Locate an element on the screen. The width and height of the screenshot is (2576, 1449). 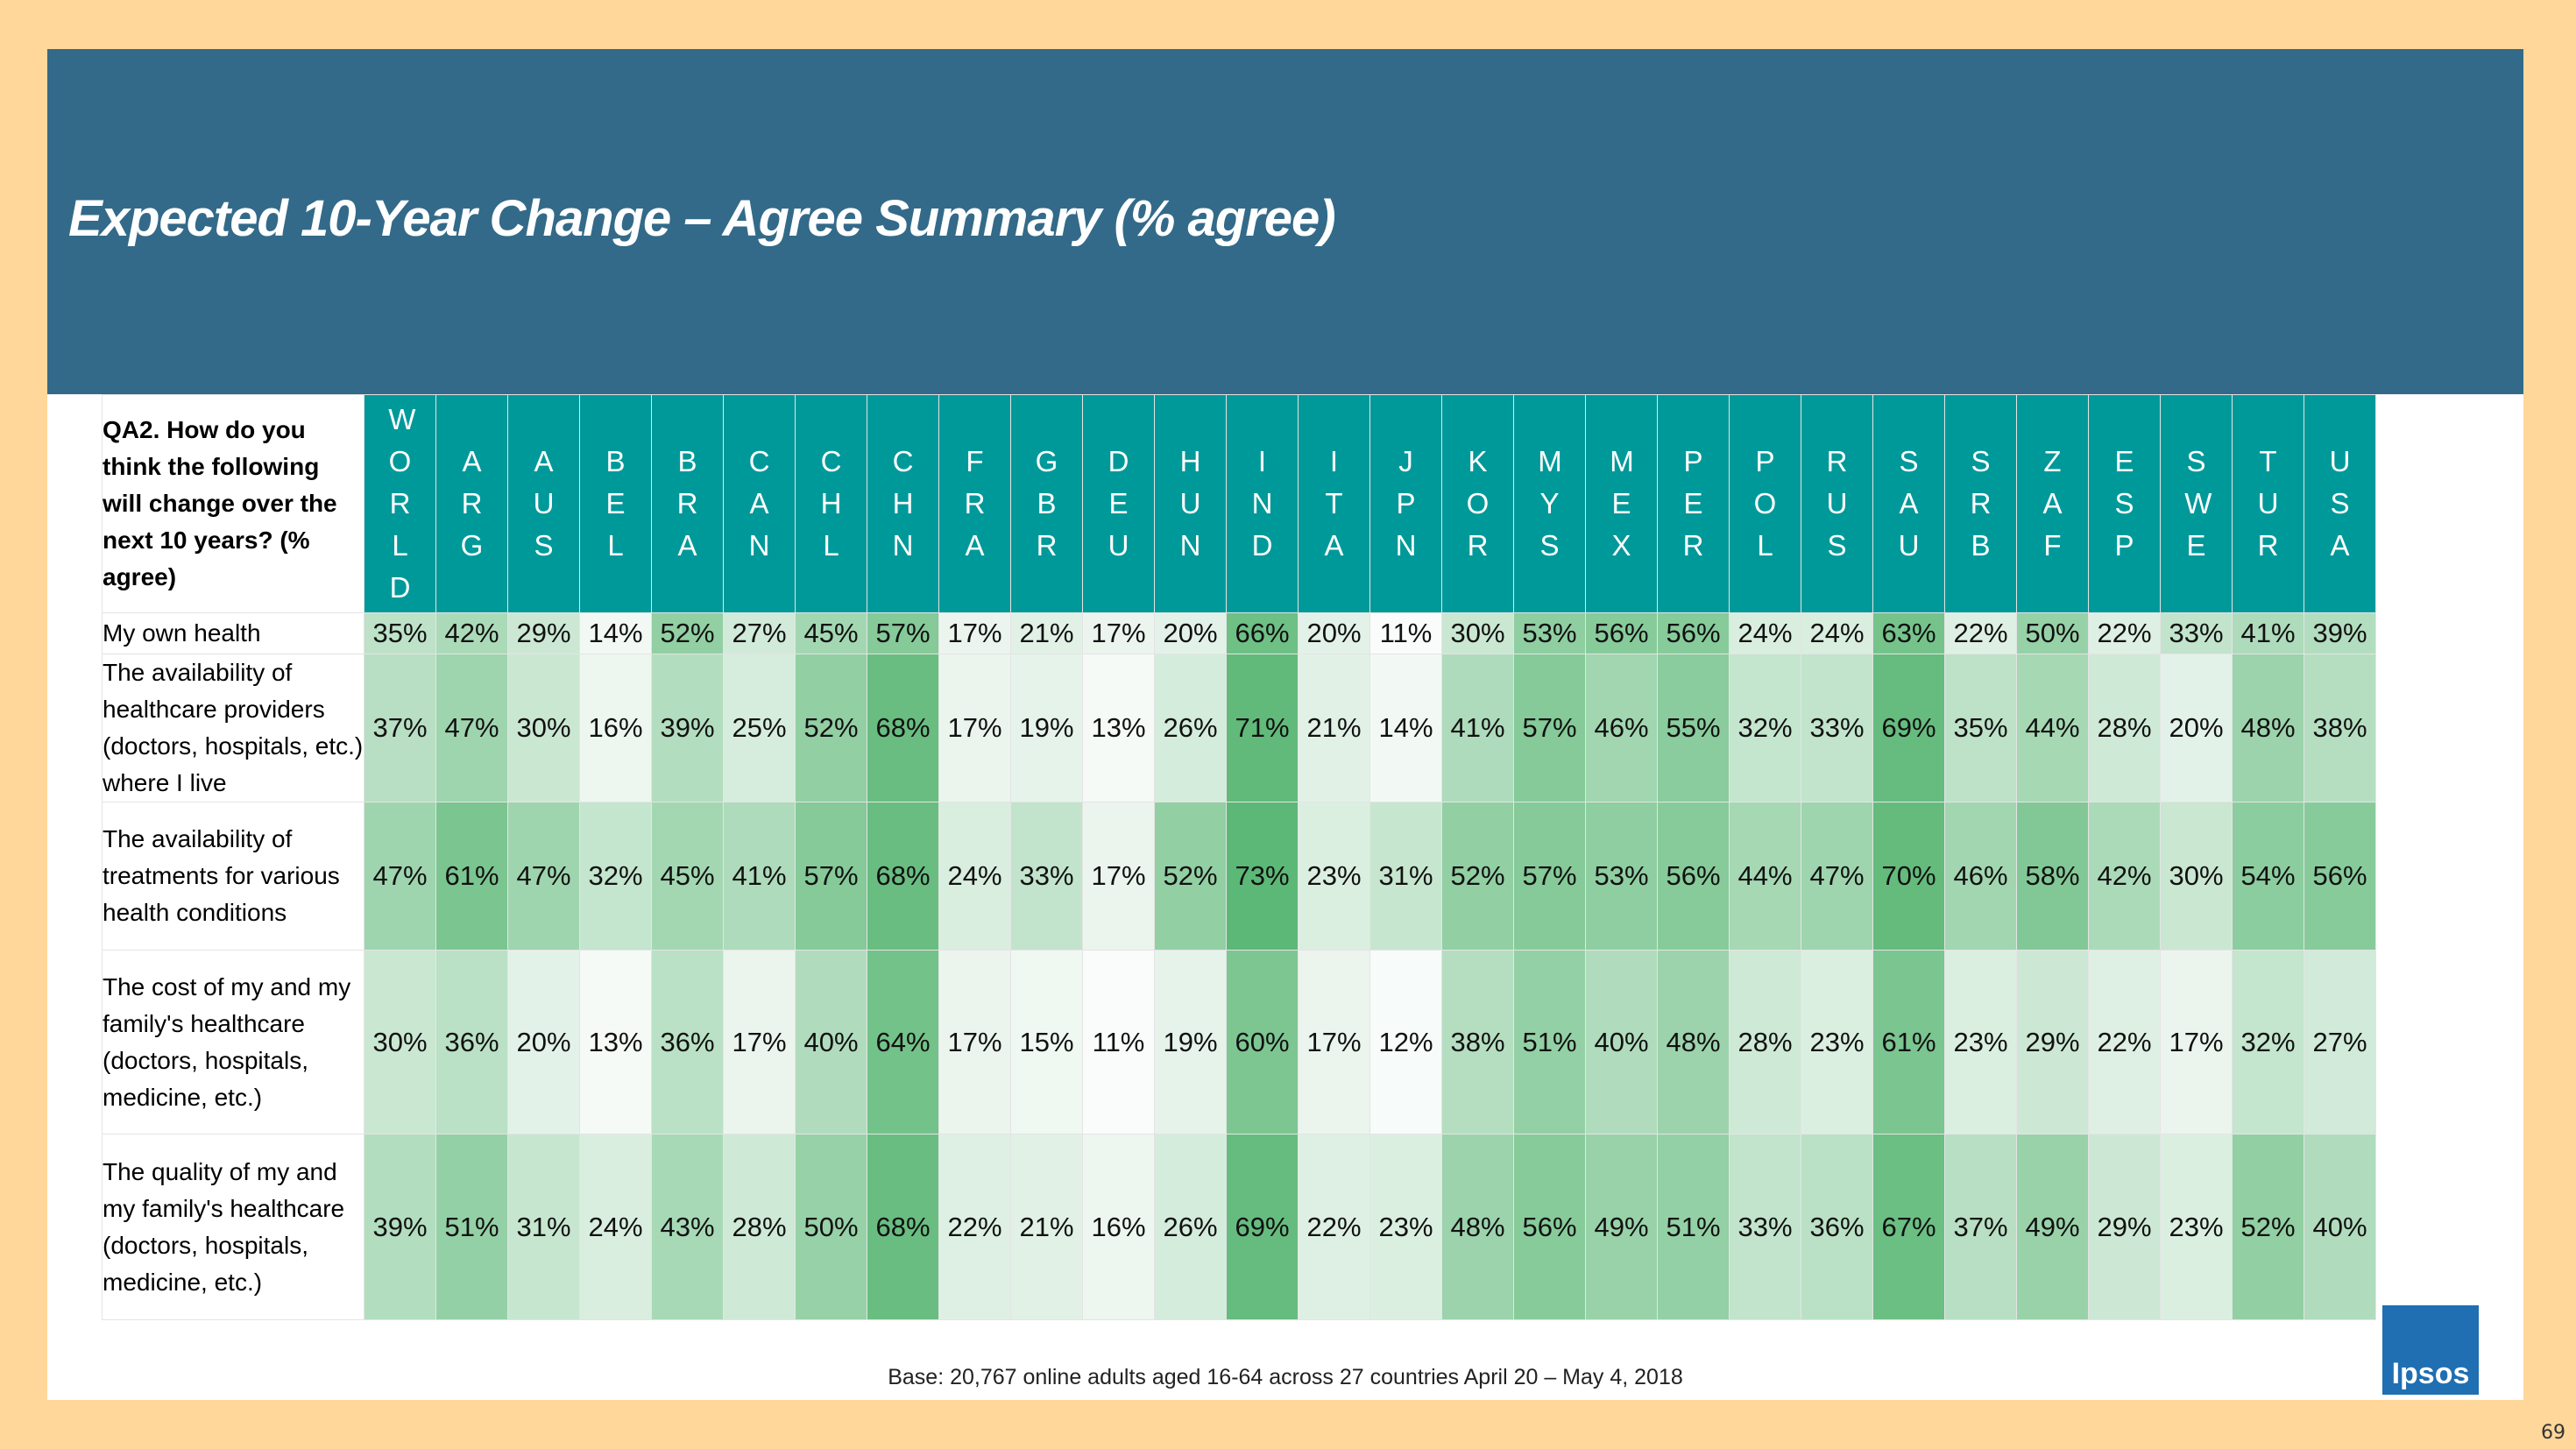
column-label: PER is located at coordinates (1693, 504).